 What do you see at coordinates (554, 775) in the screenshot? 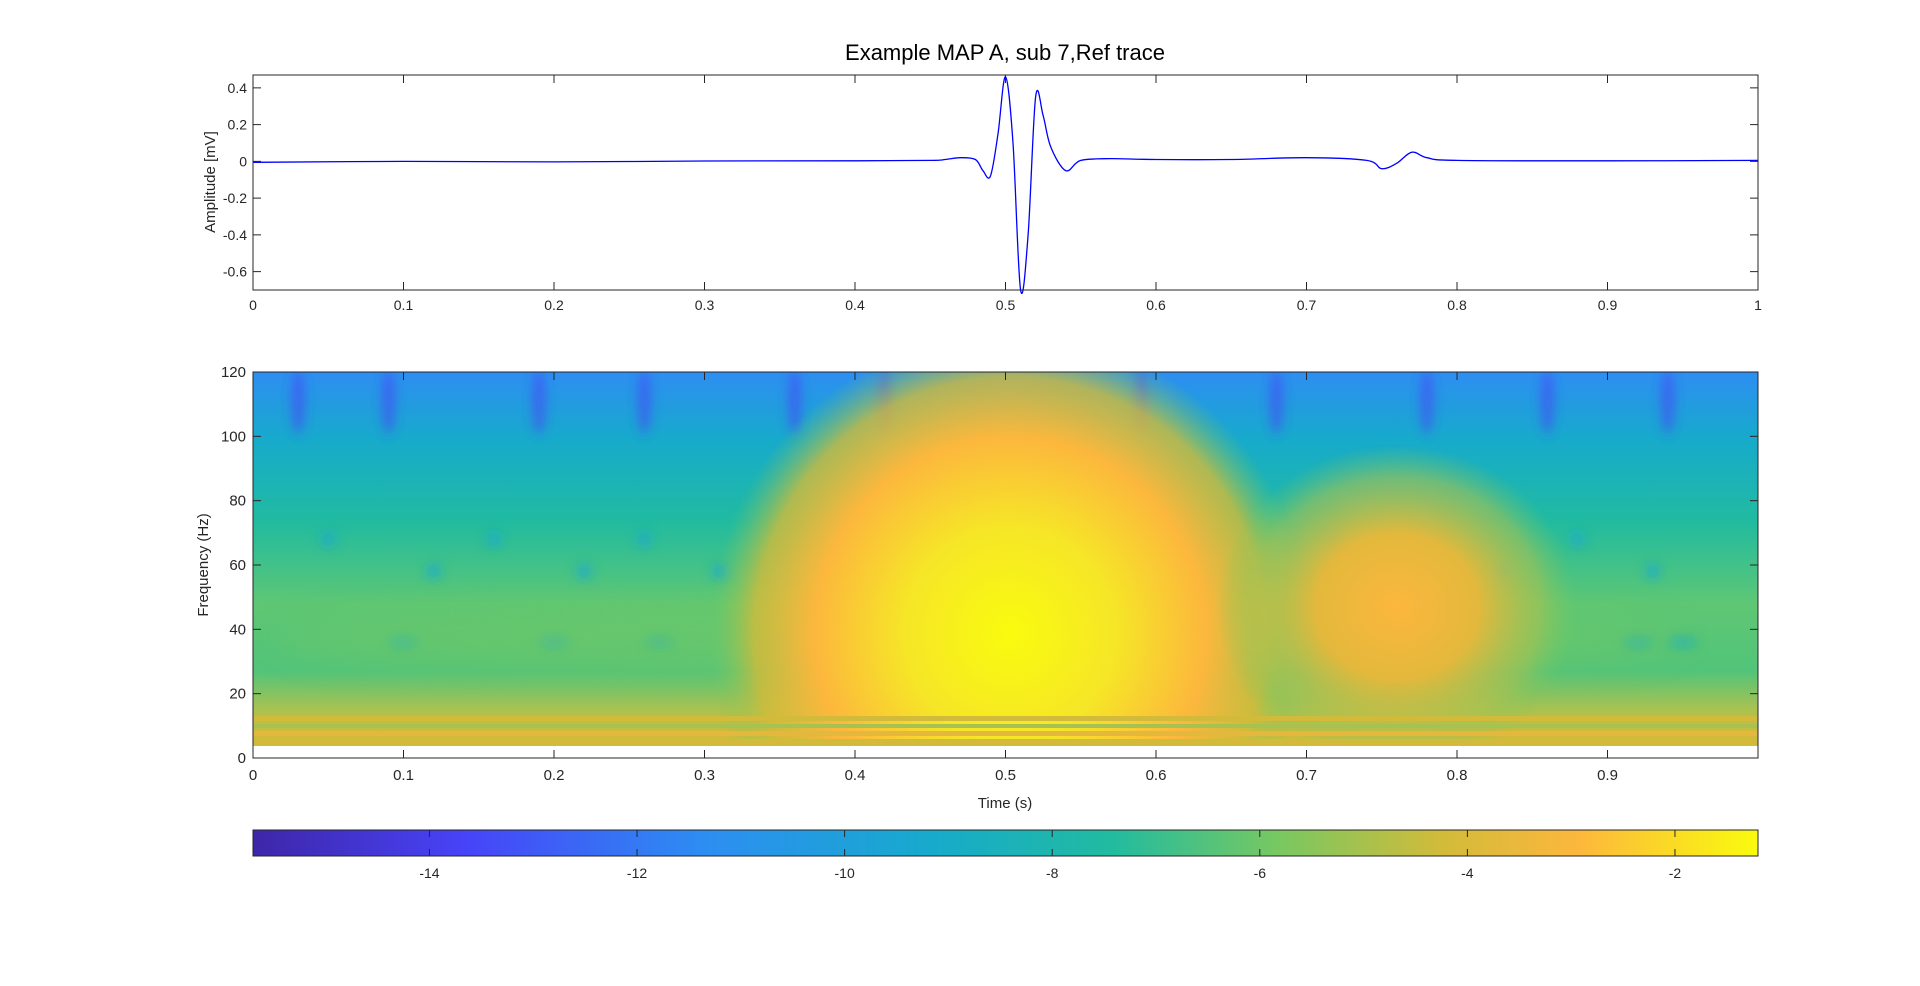
I see `heatmap-x-tick-label: 0.2` at bounding box center [554, 775].